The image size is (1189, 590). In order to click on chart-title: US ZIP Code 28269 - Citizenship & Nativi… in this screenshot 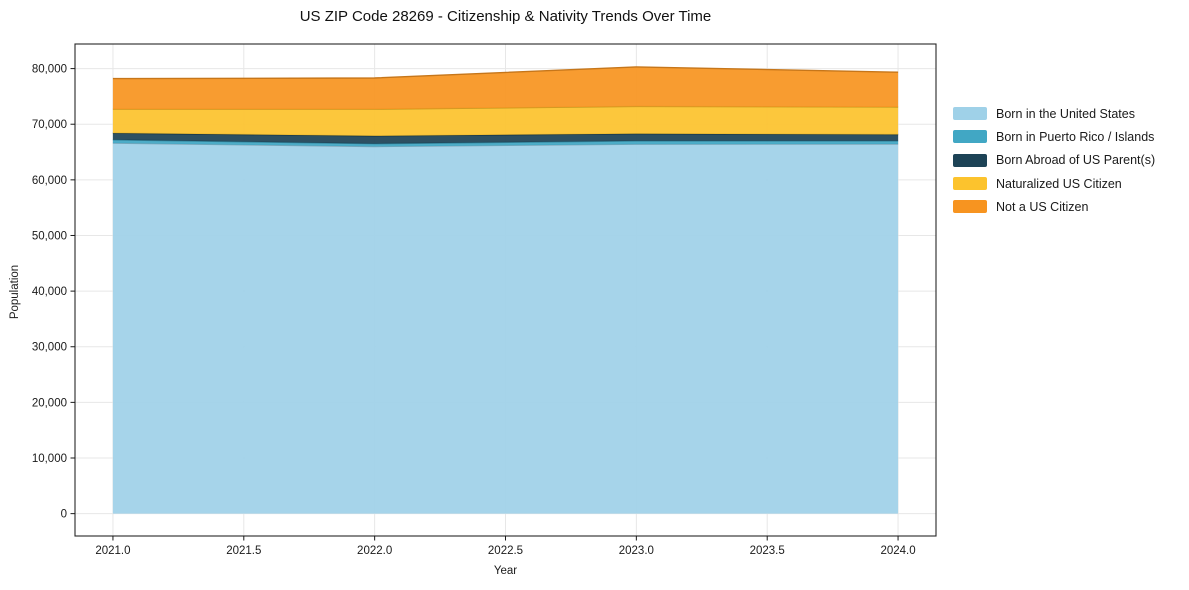, I will do `click(505, 16)`.